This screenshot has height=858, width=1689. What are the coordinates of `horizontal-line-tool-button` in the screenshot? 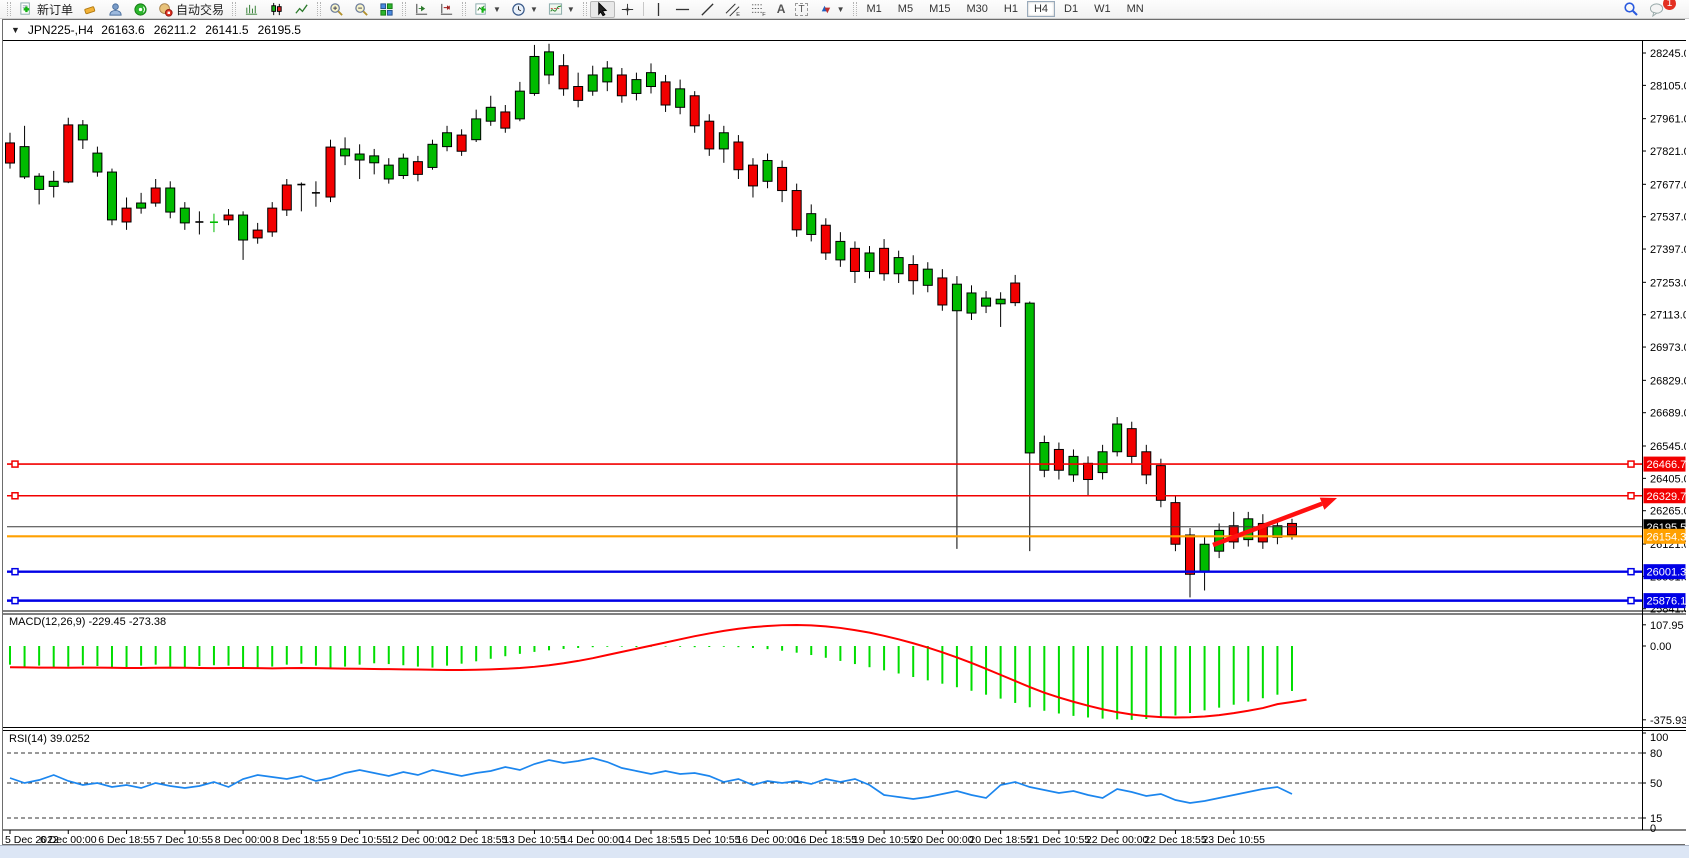 It's located at (682, 9).